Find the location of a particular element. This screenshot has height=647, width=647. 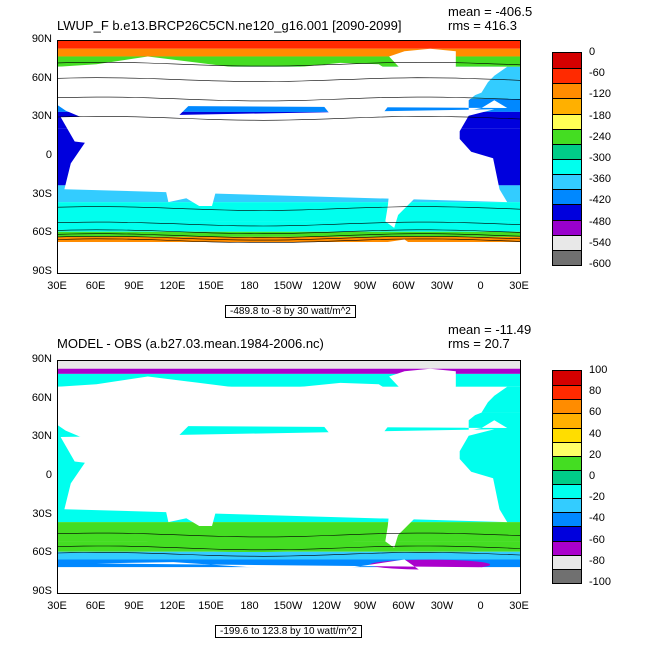

colorbar-label: -360 is located at coordinates (600, 179).